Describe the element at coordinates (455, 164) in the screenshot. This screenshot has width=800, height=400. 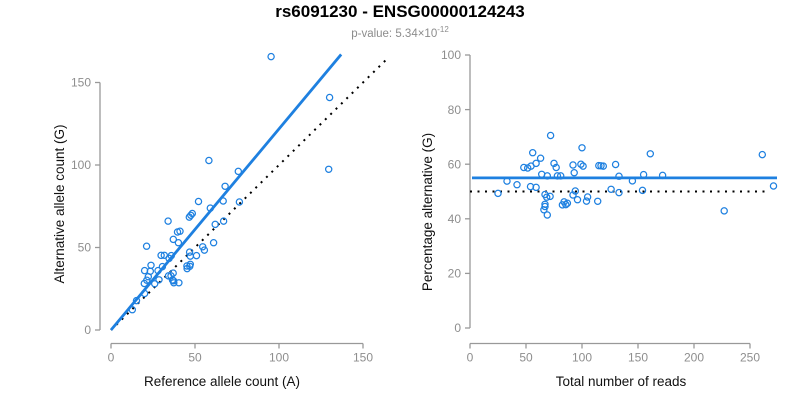
I see `y-tick-label: 60` at that location.